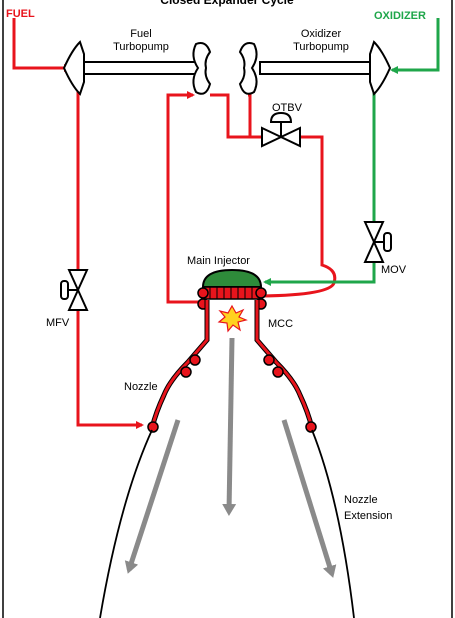 This screenshot has height=618, width=455. I want to click on mcc-label: MCC, so click(281, 324).